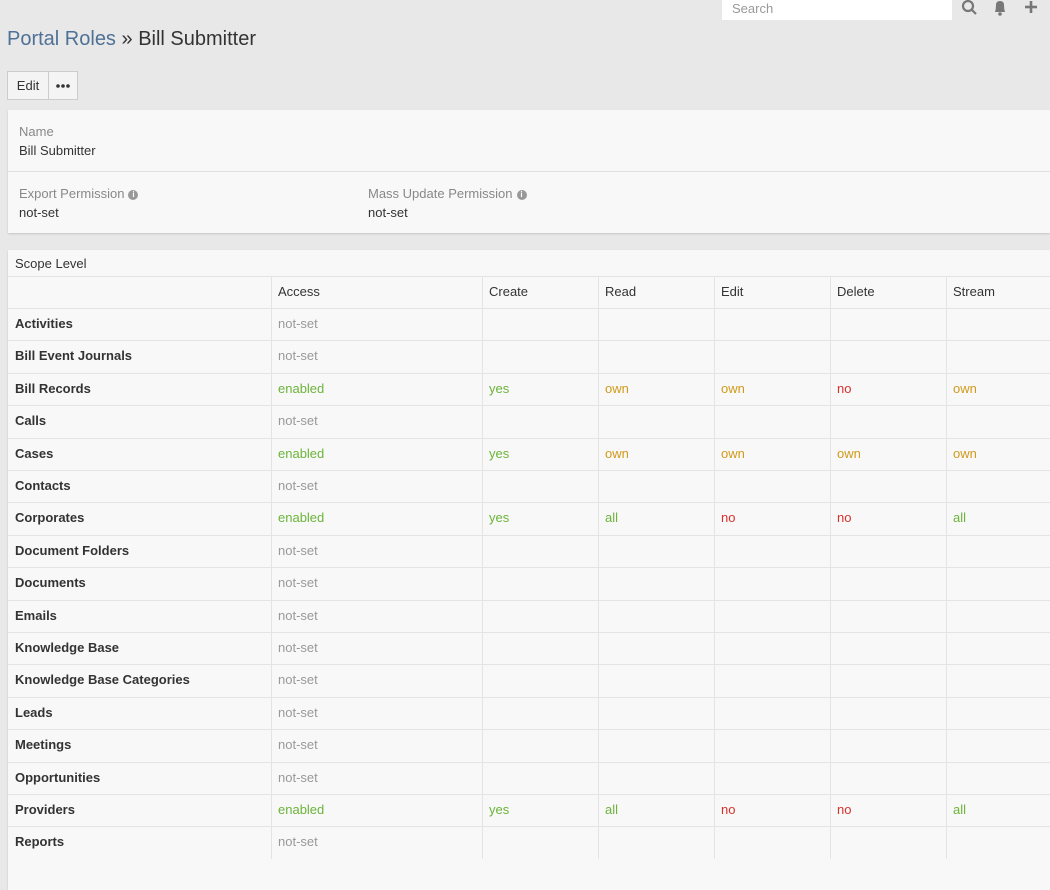  I want to click on row-name: Emails, so click(36, 615).